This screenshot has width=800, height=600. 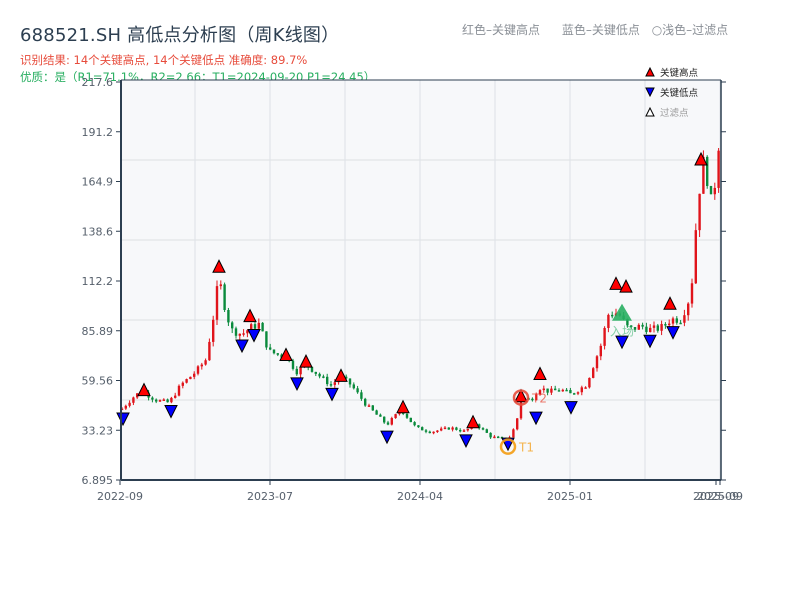 What do you see at coordinates (622, 332) in the screenshot?
I see `entry-label: 入场` at bounding box center [622, 332].